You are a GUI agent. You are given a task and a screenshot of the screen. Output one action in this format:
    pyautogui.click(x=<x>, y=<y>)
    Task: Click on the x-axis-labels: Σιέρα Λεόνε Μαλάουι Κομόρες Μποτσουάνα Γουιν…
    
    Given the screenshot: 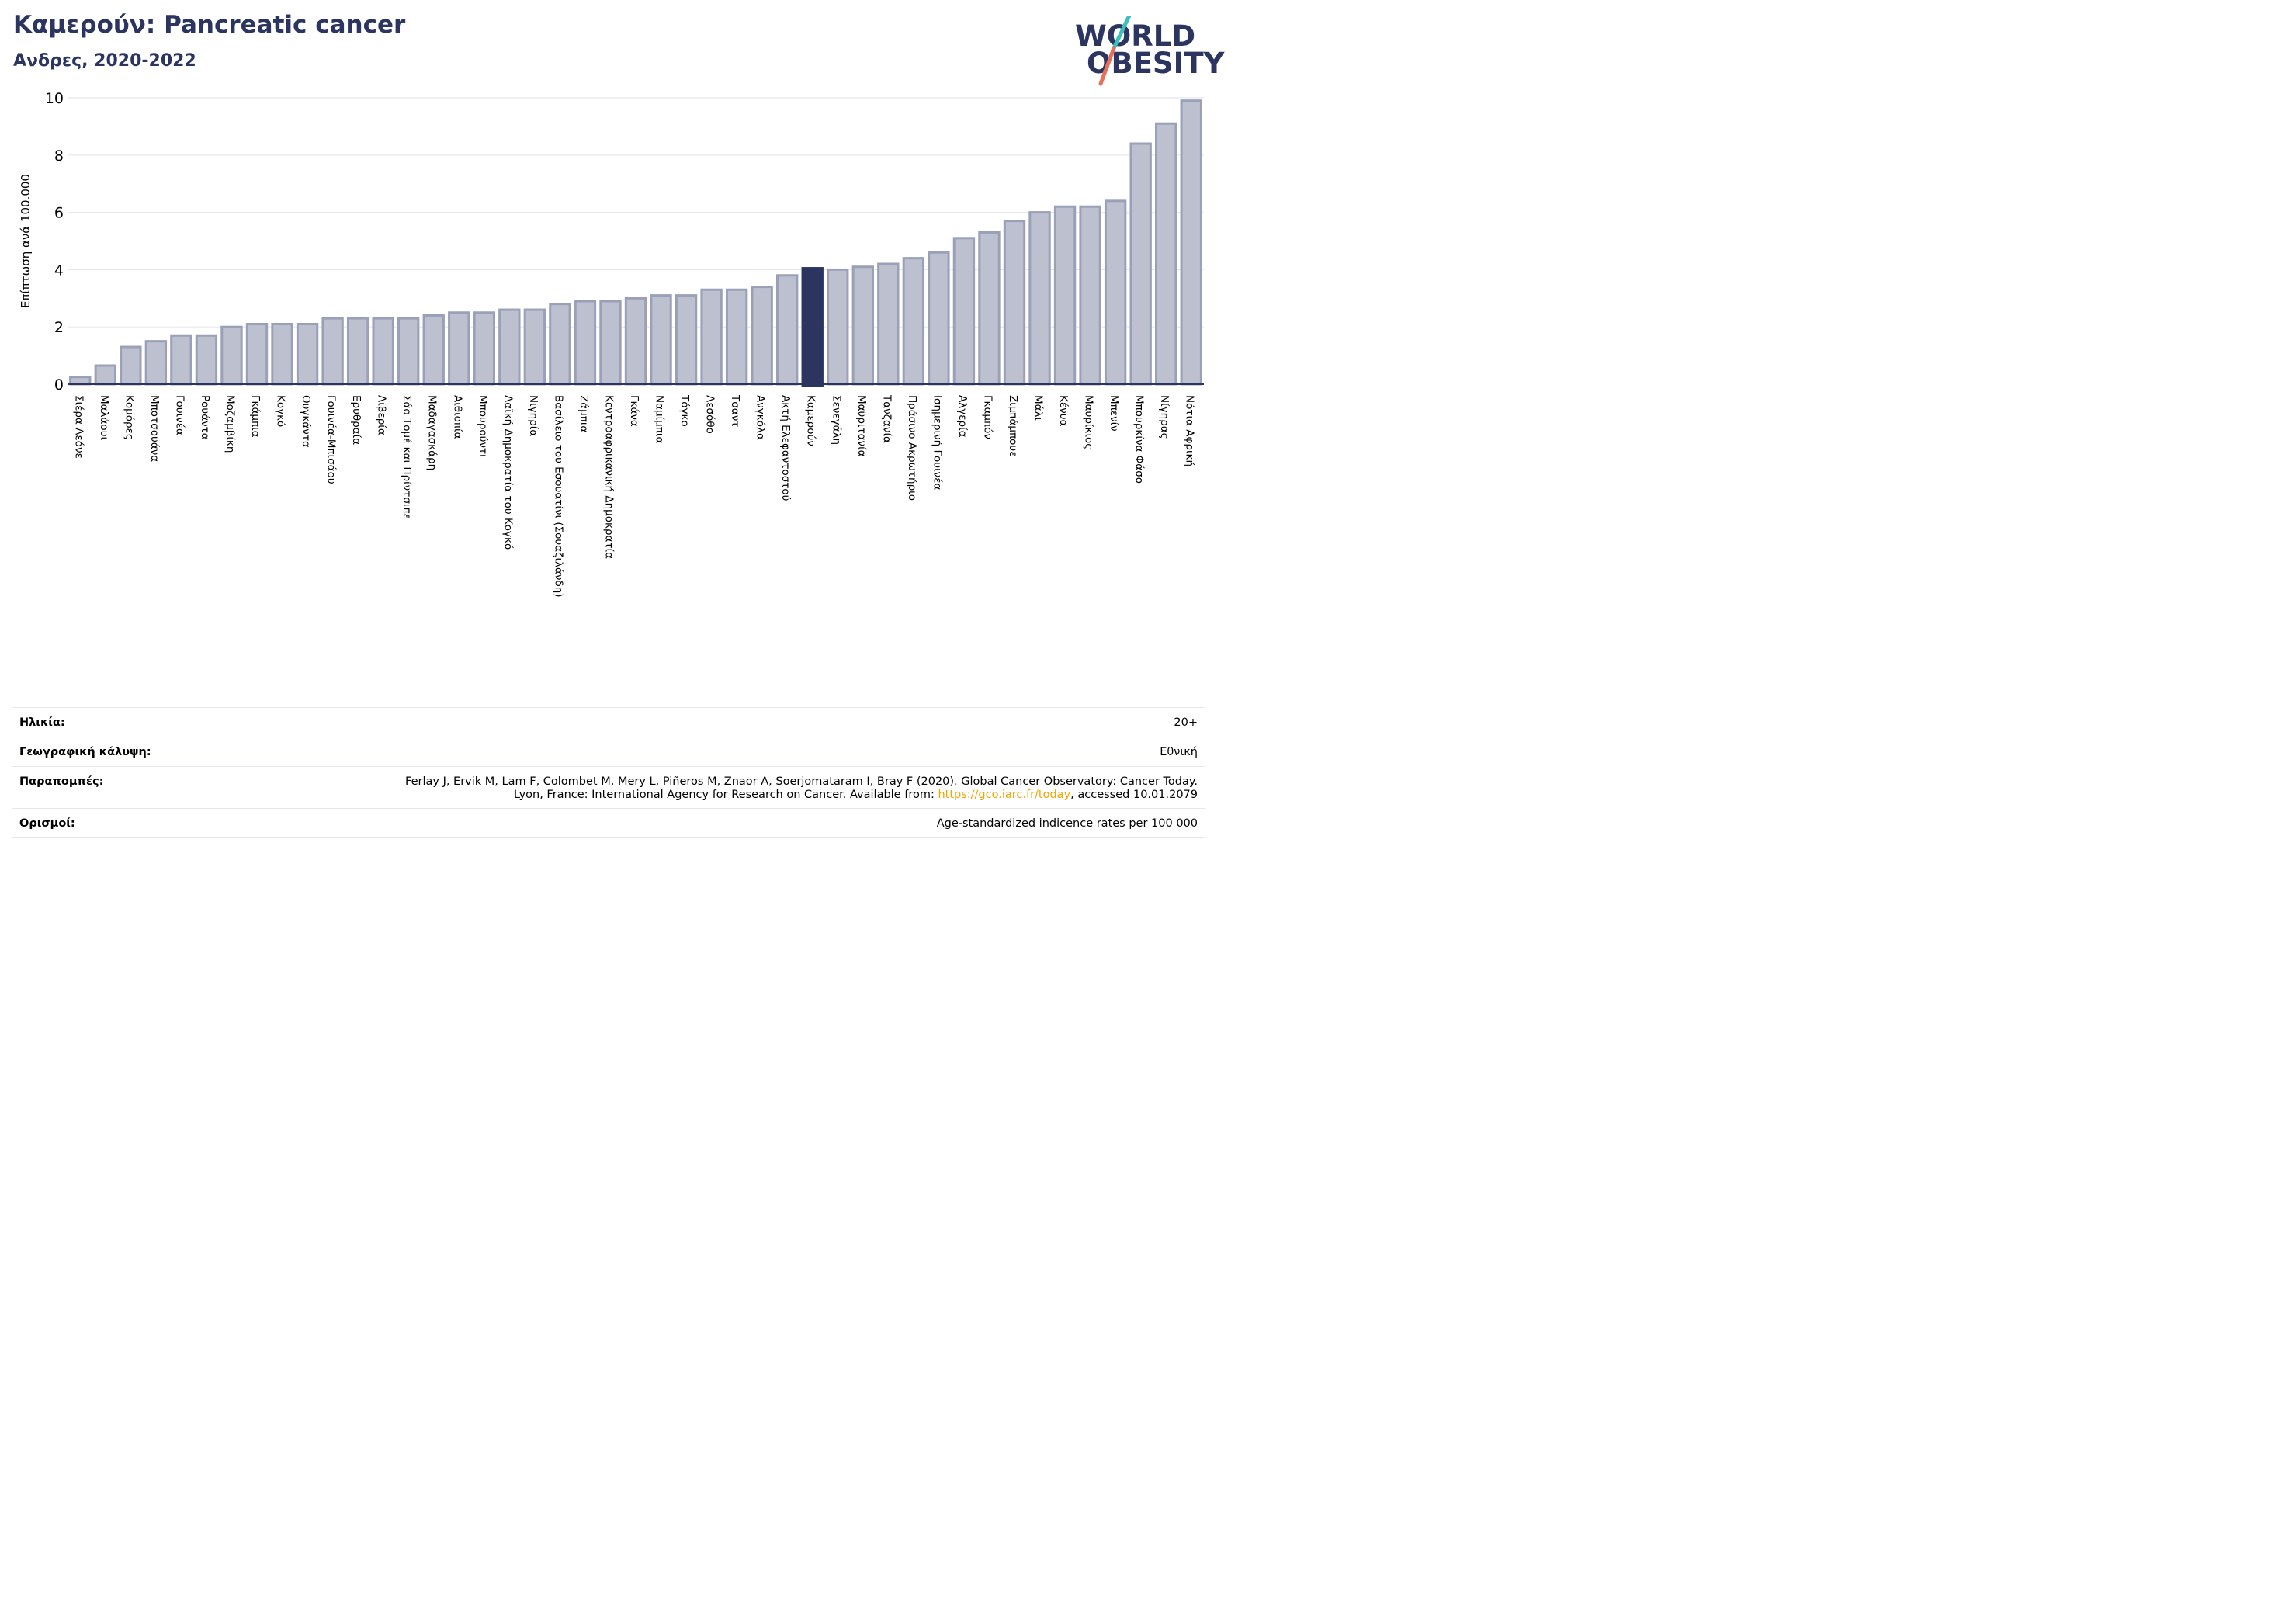 What is the action you would take?
    pyautogui.click(x=633, y=496)
    